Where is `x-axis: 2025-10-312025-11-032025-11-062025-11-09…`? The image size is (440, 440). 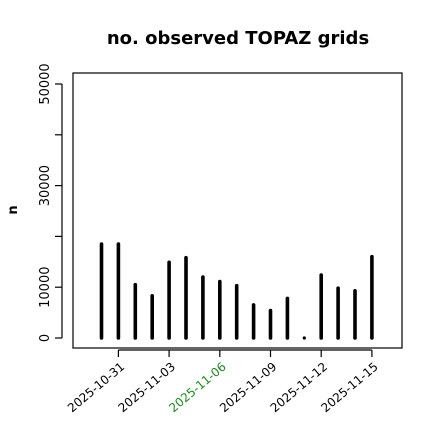
x-axis: 2025-10-312025-11-032025-11-062025-11-09… is located at coordinates (223, 382).